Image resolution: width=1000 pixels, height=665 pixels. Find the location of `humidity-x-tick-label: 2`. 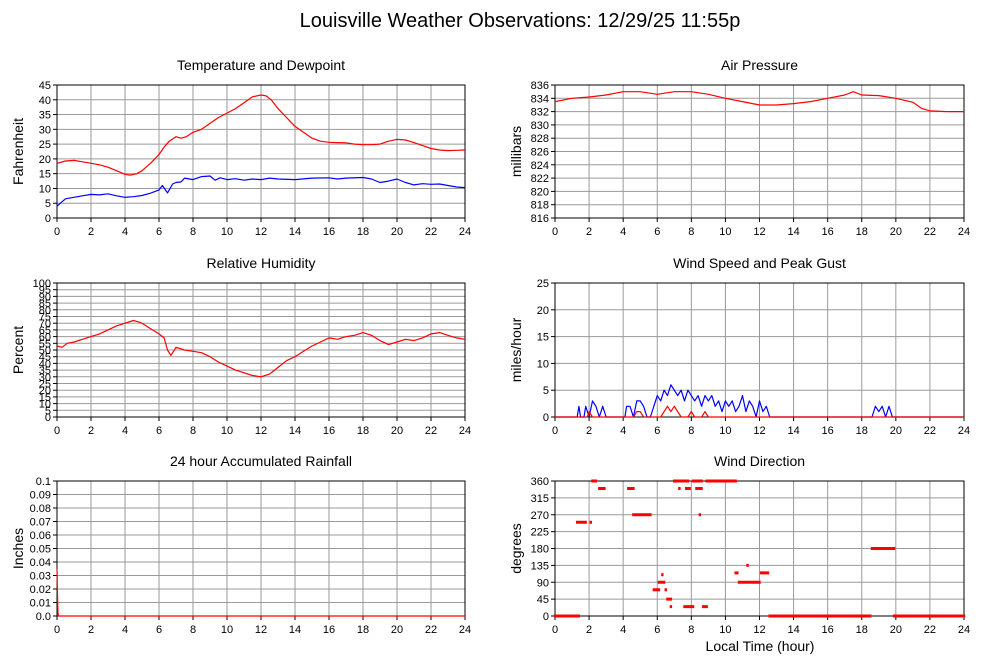

humidity-x-tick-label: 2 is located at coordinates (91, 431).